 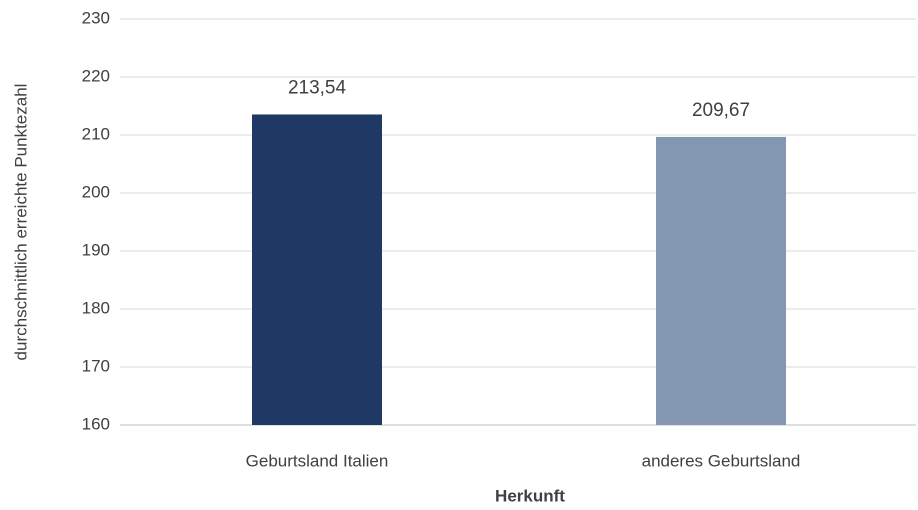 I want to click on y-axis-label: durchschnittlich erreichte Punktezahl, so click(x=20, y=222).